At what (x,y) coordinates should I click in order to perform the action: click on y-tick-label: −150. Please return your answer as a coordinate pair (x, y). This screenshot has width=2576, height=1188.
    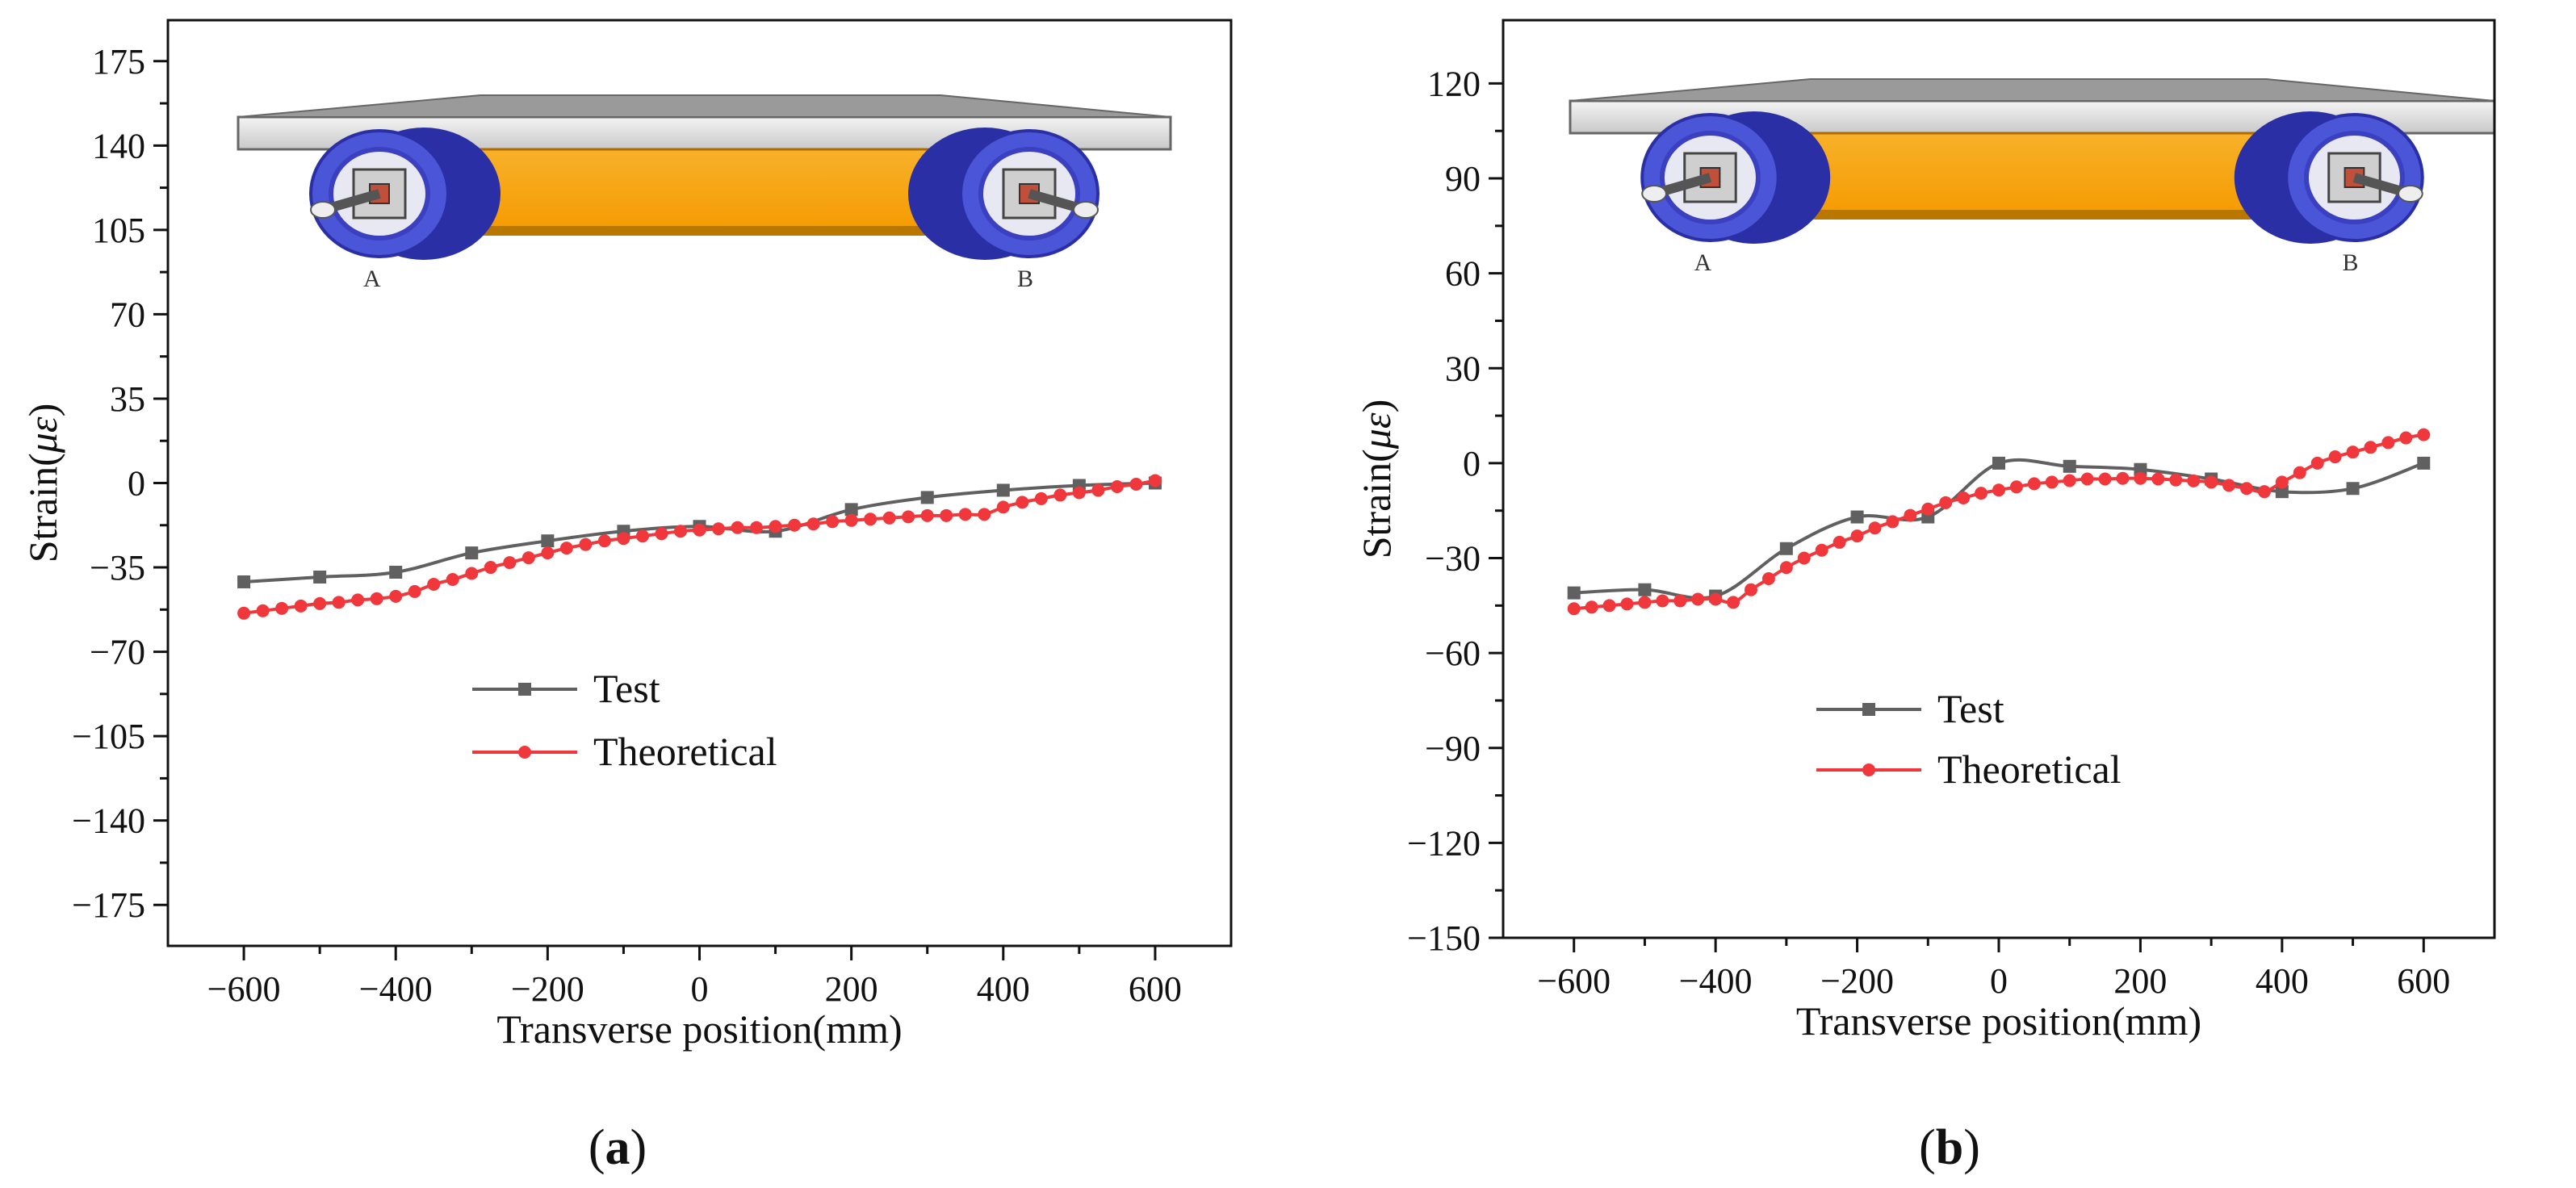
    Looking at the image, I should click on (1444, 938).